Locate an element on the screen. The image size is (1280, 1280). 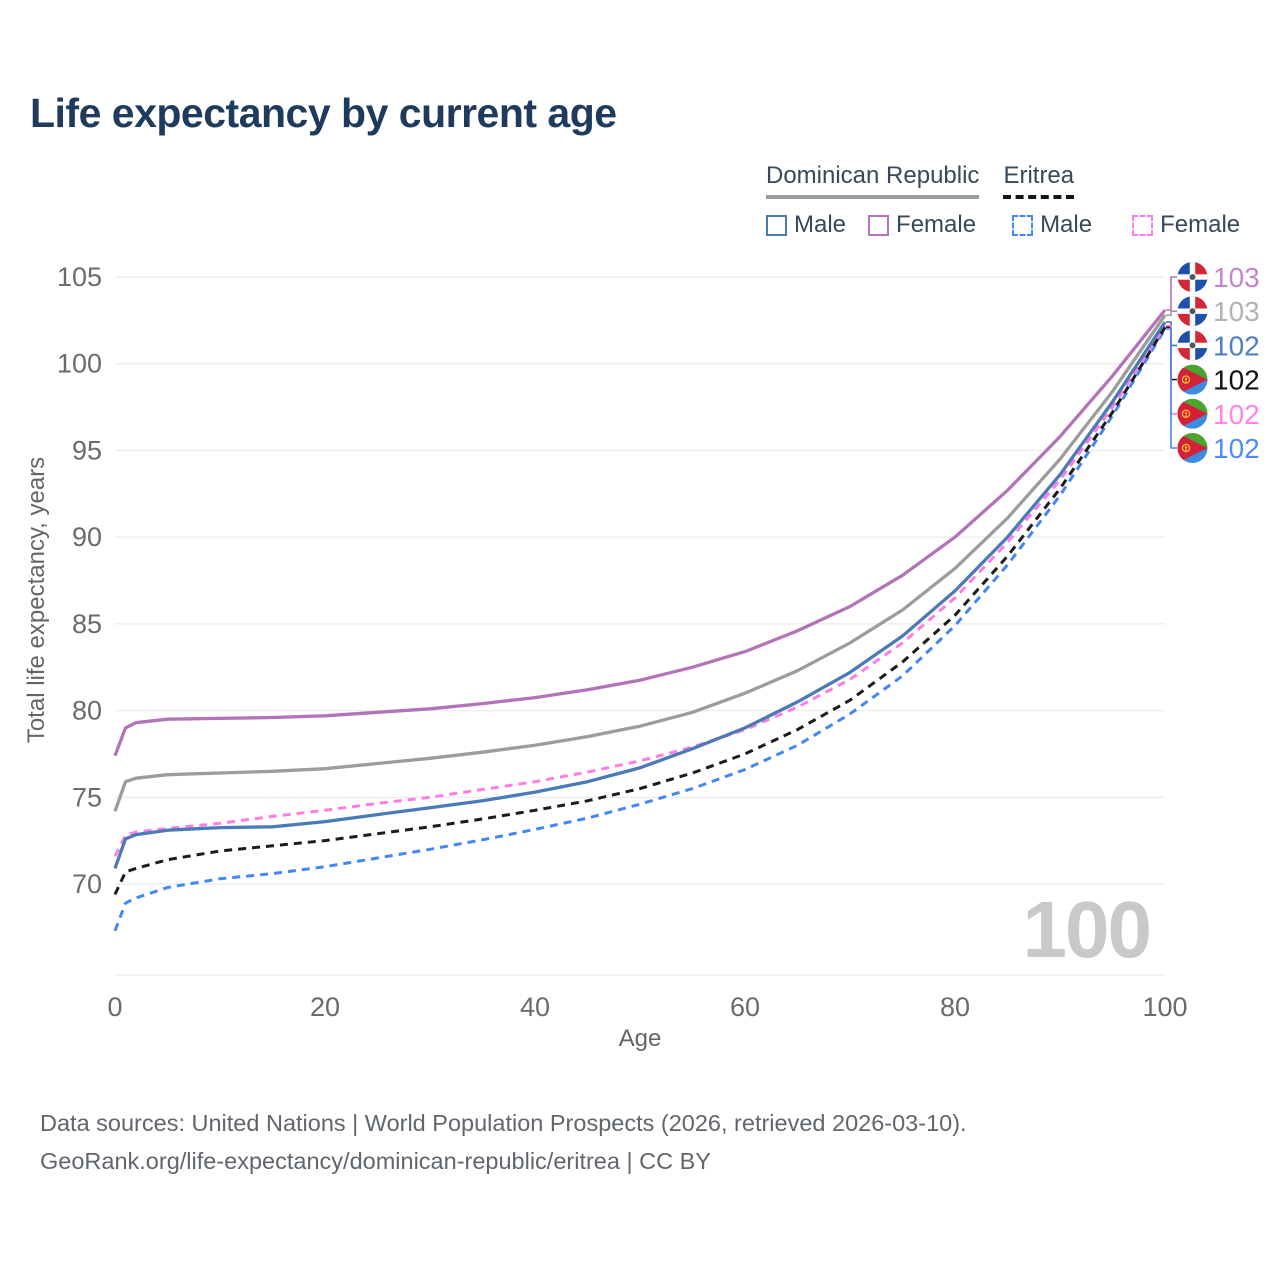
x-axis-title: Age is located at coordinates (640, 1038).